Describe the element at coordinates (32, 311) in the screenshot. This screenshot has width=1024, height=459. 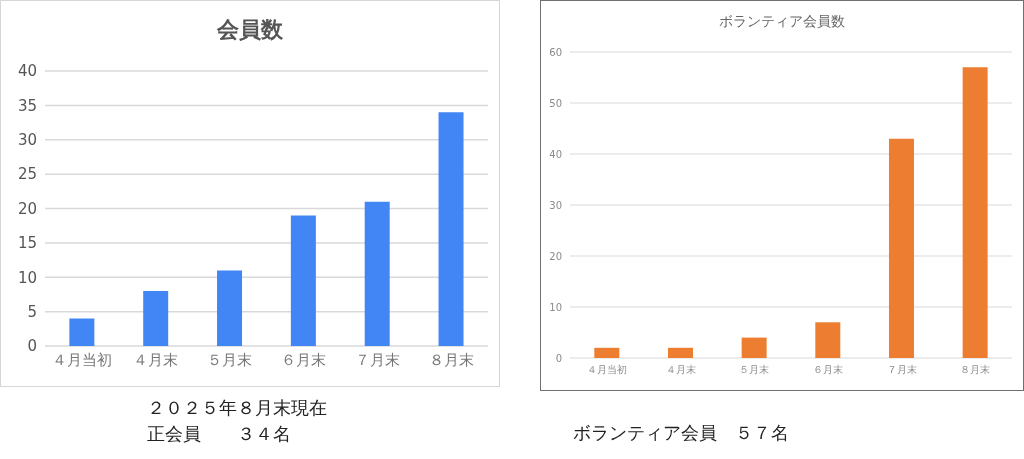
I see `y-tick-label: 5` at that location.